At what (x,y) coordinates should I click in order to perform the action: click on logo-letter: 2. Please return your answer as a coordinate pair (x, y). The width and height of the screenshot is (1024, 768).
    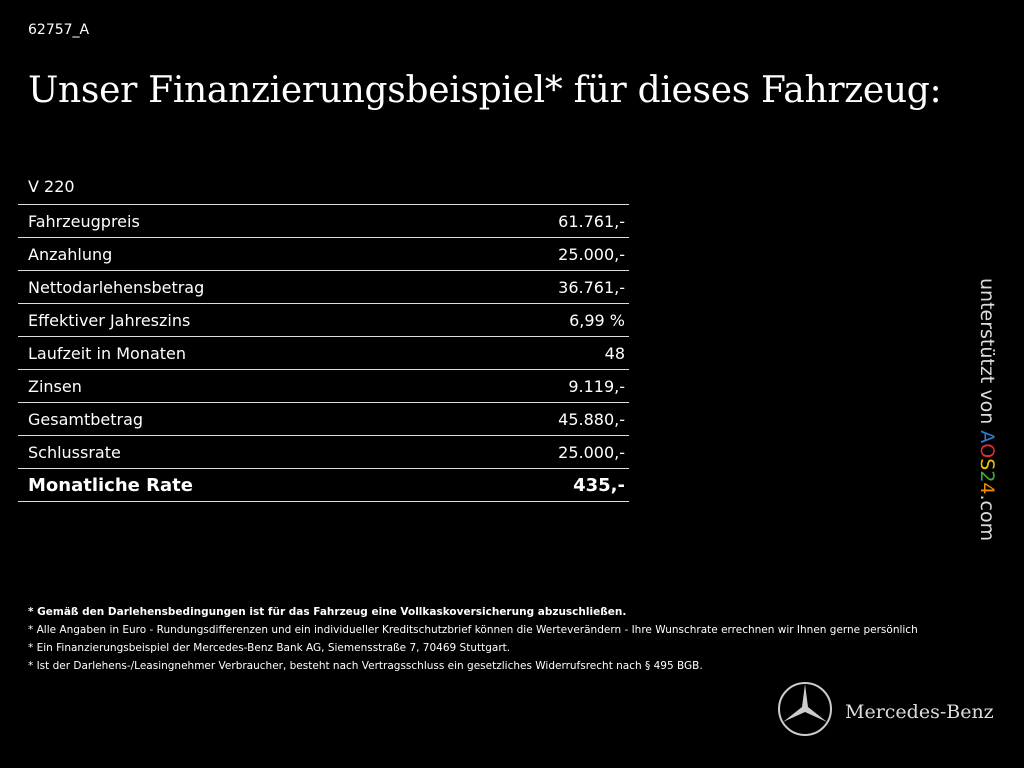
    Looking at the image, I should click on (987, 476).